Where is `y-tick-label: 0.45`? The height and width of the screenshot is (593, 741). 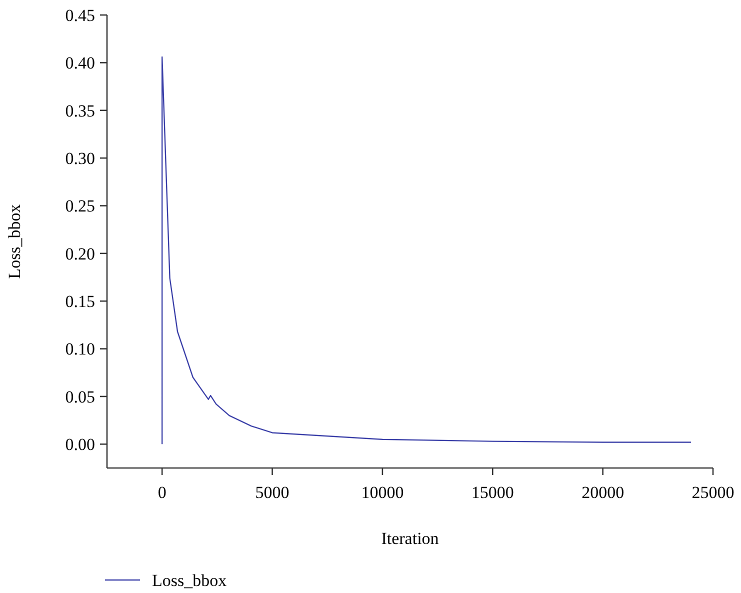
y-tick-label: 0.45 is located at coordinates (80, 15).